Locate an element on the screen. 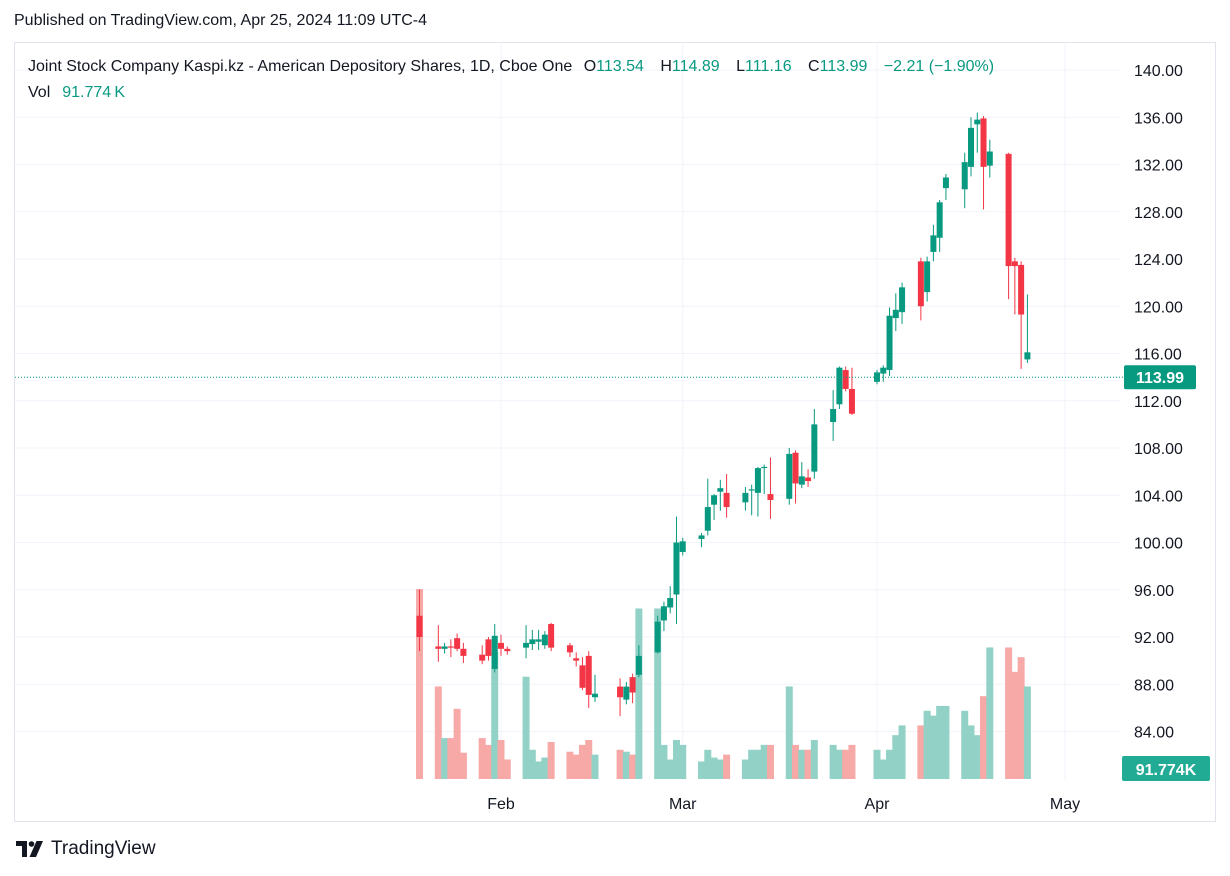 Image resolution: width=1230 pixels, height=876 pixels. y-tick-label: 132.00 is located at coordinates (1158, 166).